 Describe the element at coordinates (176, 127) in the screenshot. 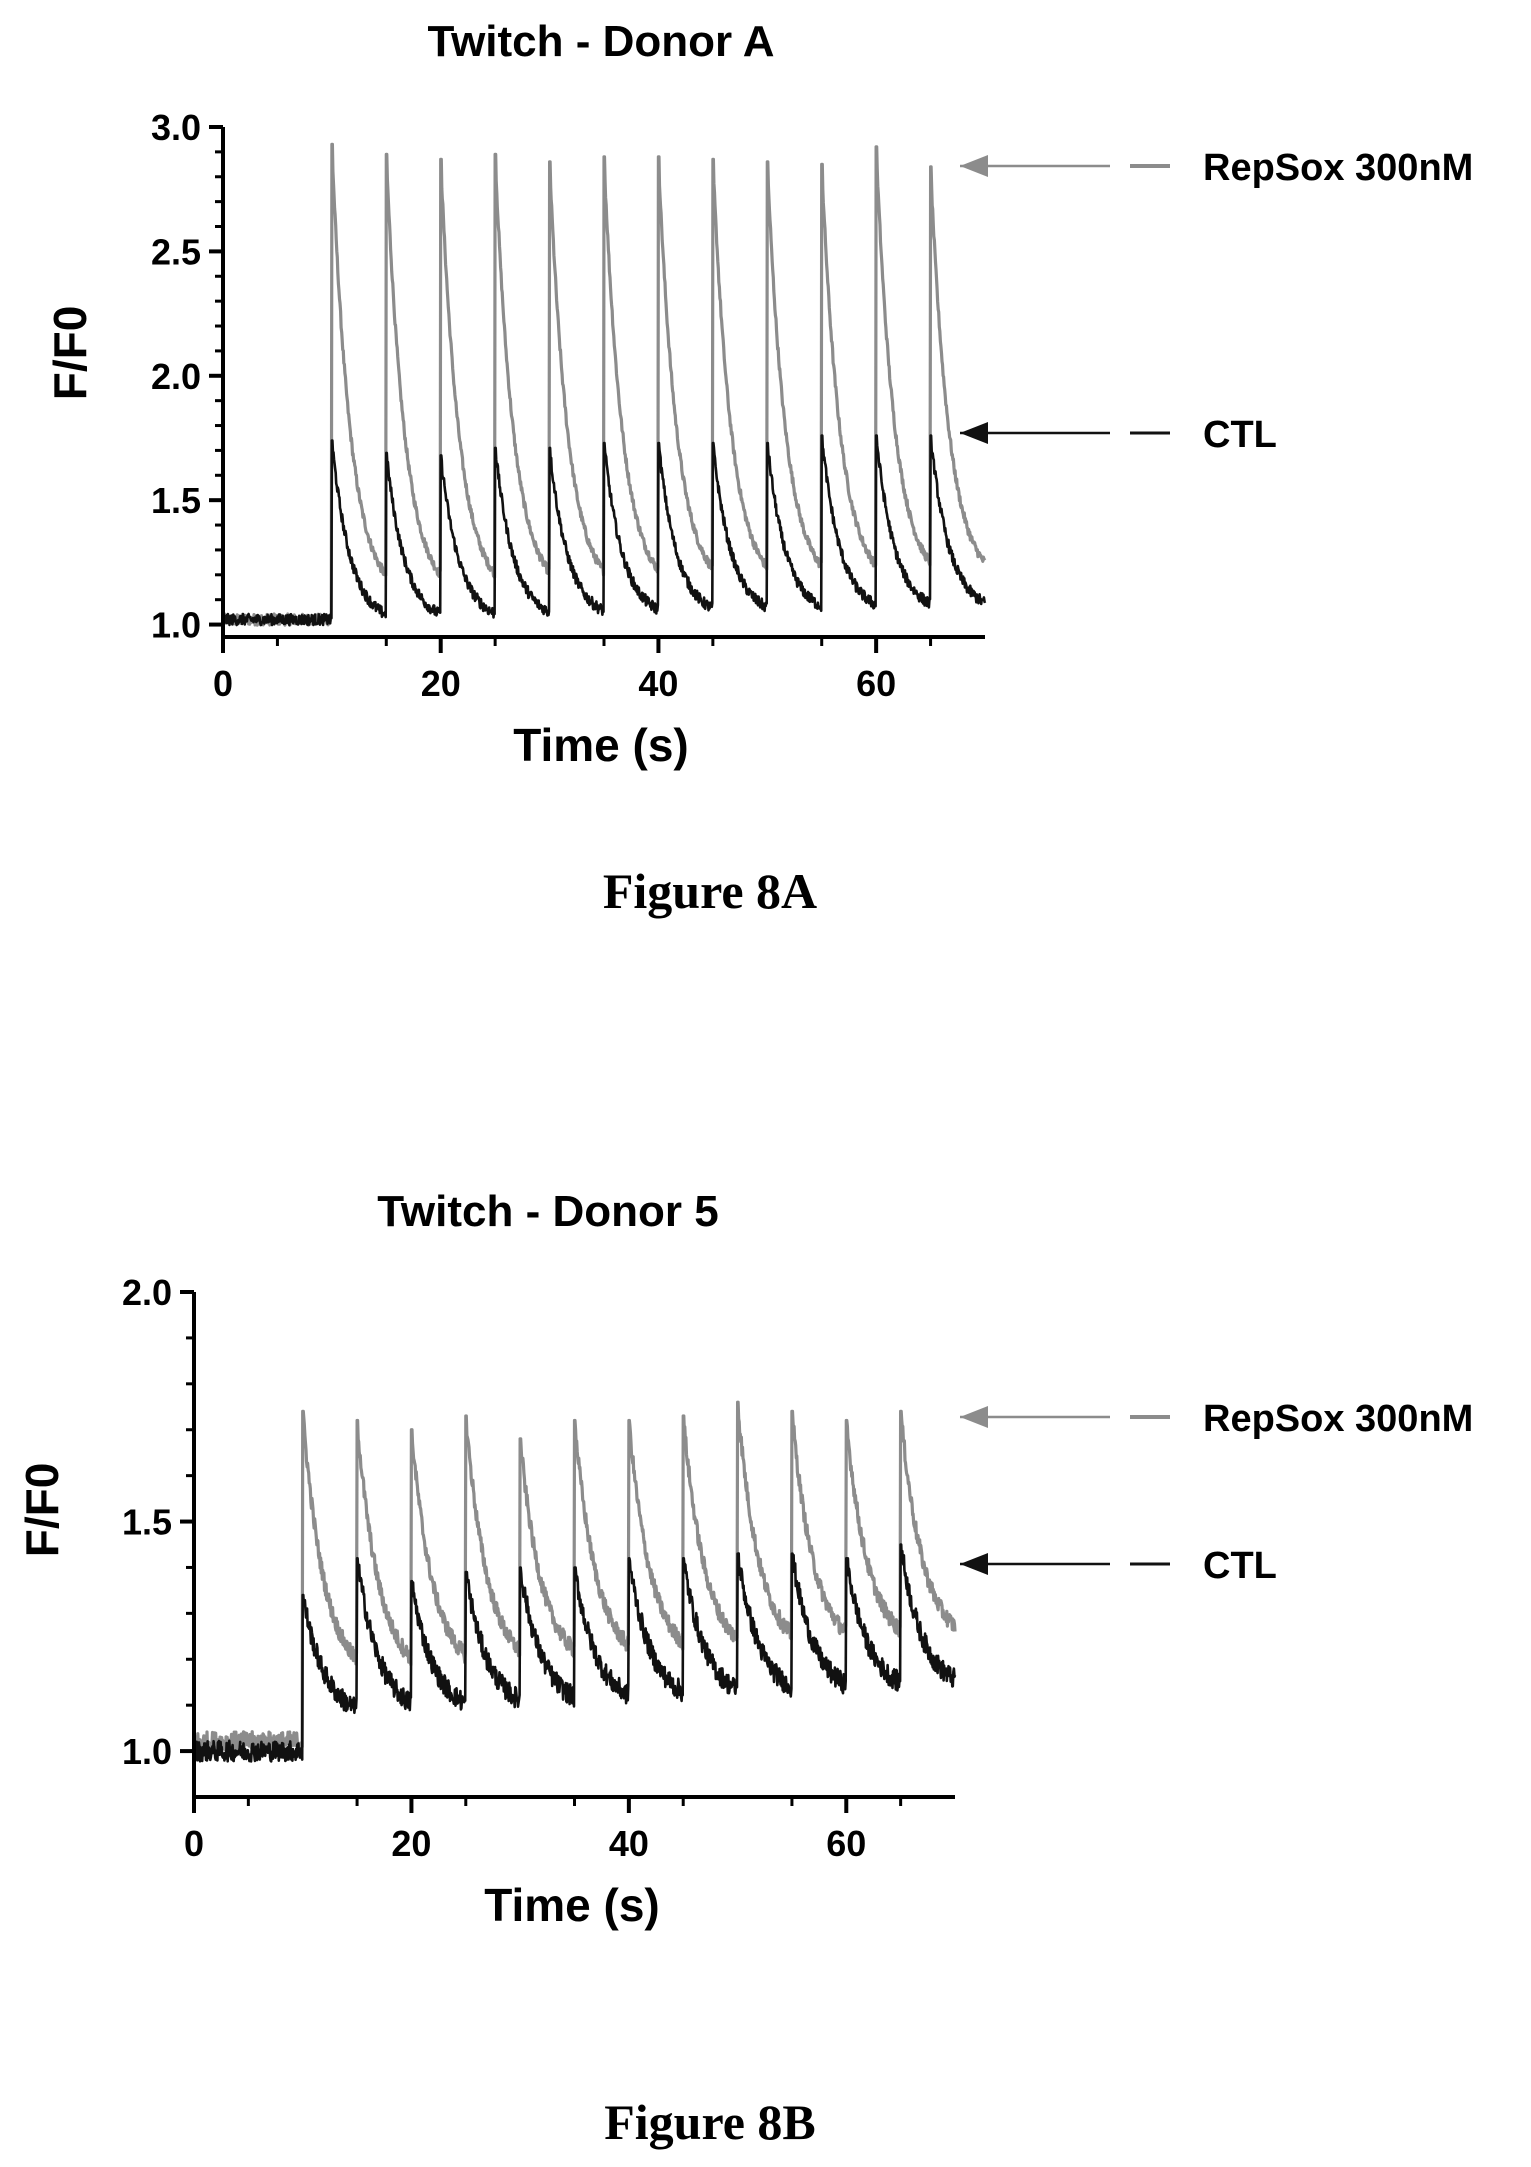

I see `y-tick-label: 3.0` at that location.